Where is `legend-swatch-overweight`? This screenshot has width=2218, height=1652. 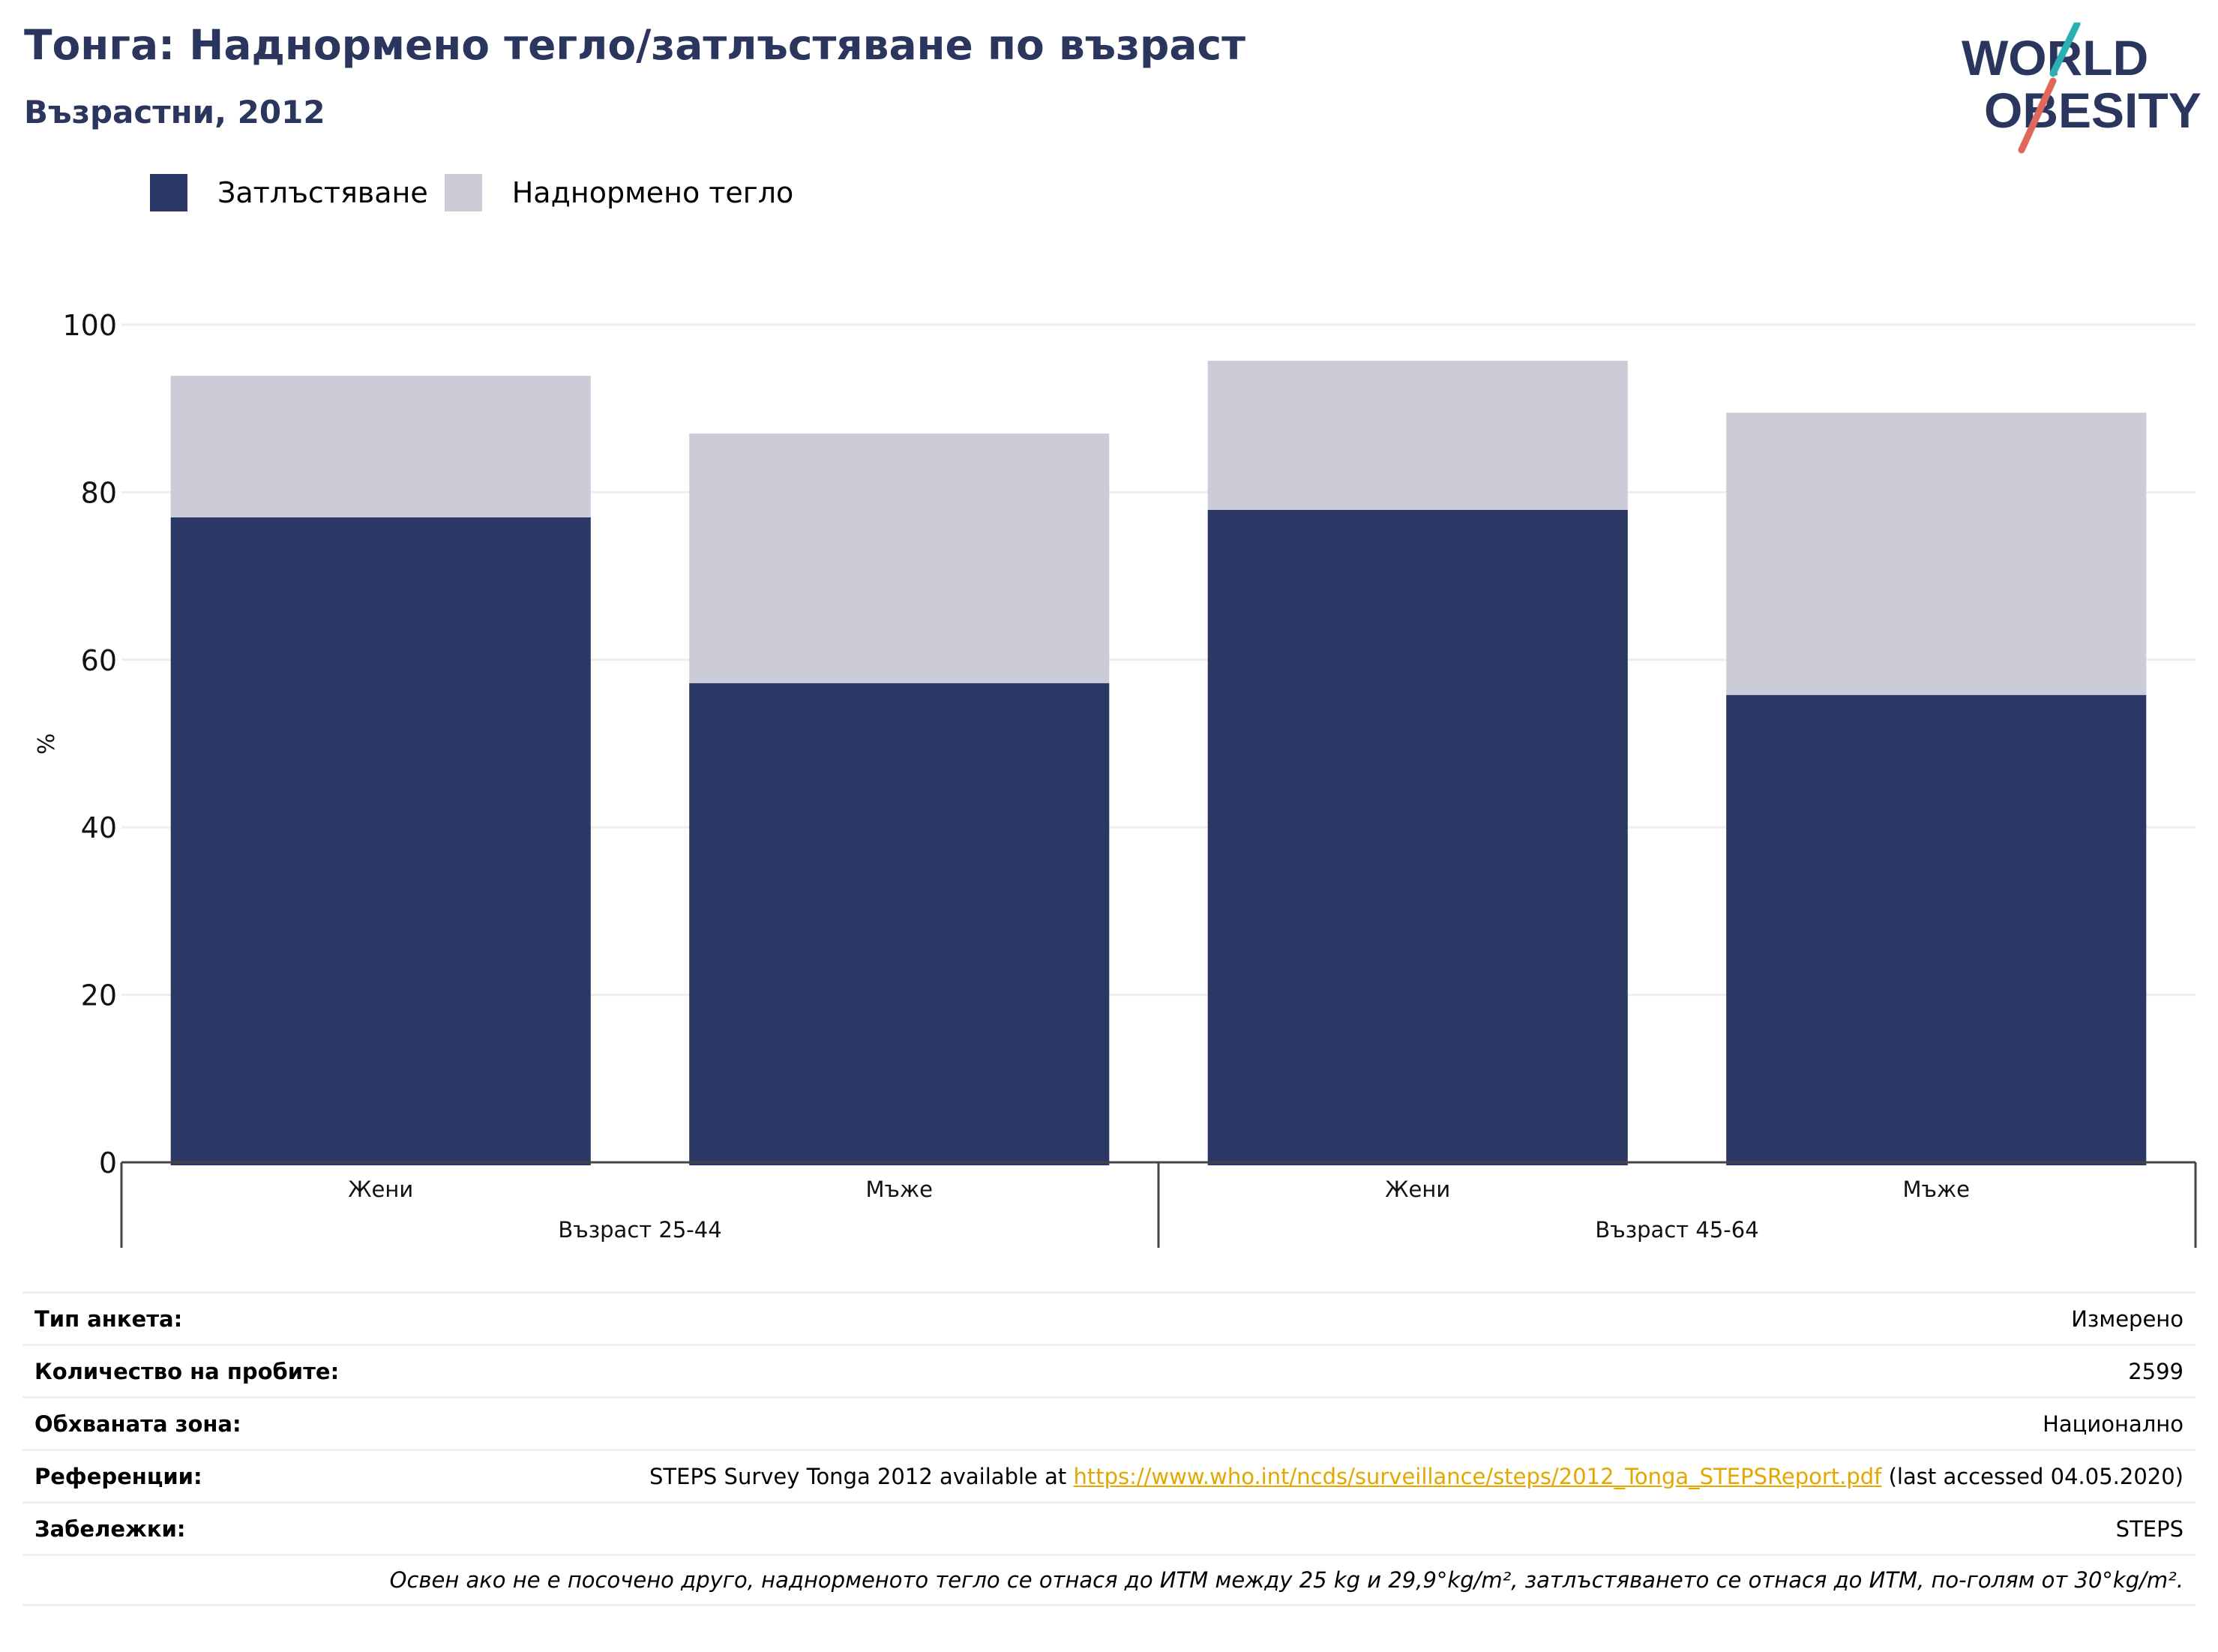
legend-swatch-overweight is located at coordinates (463, 192).